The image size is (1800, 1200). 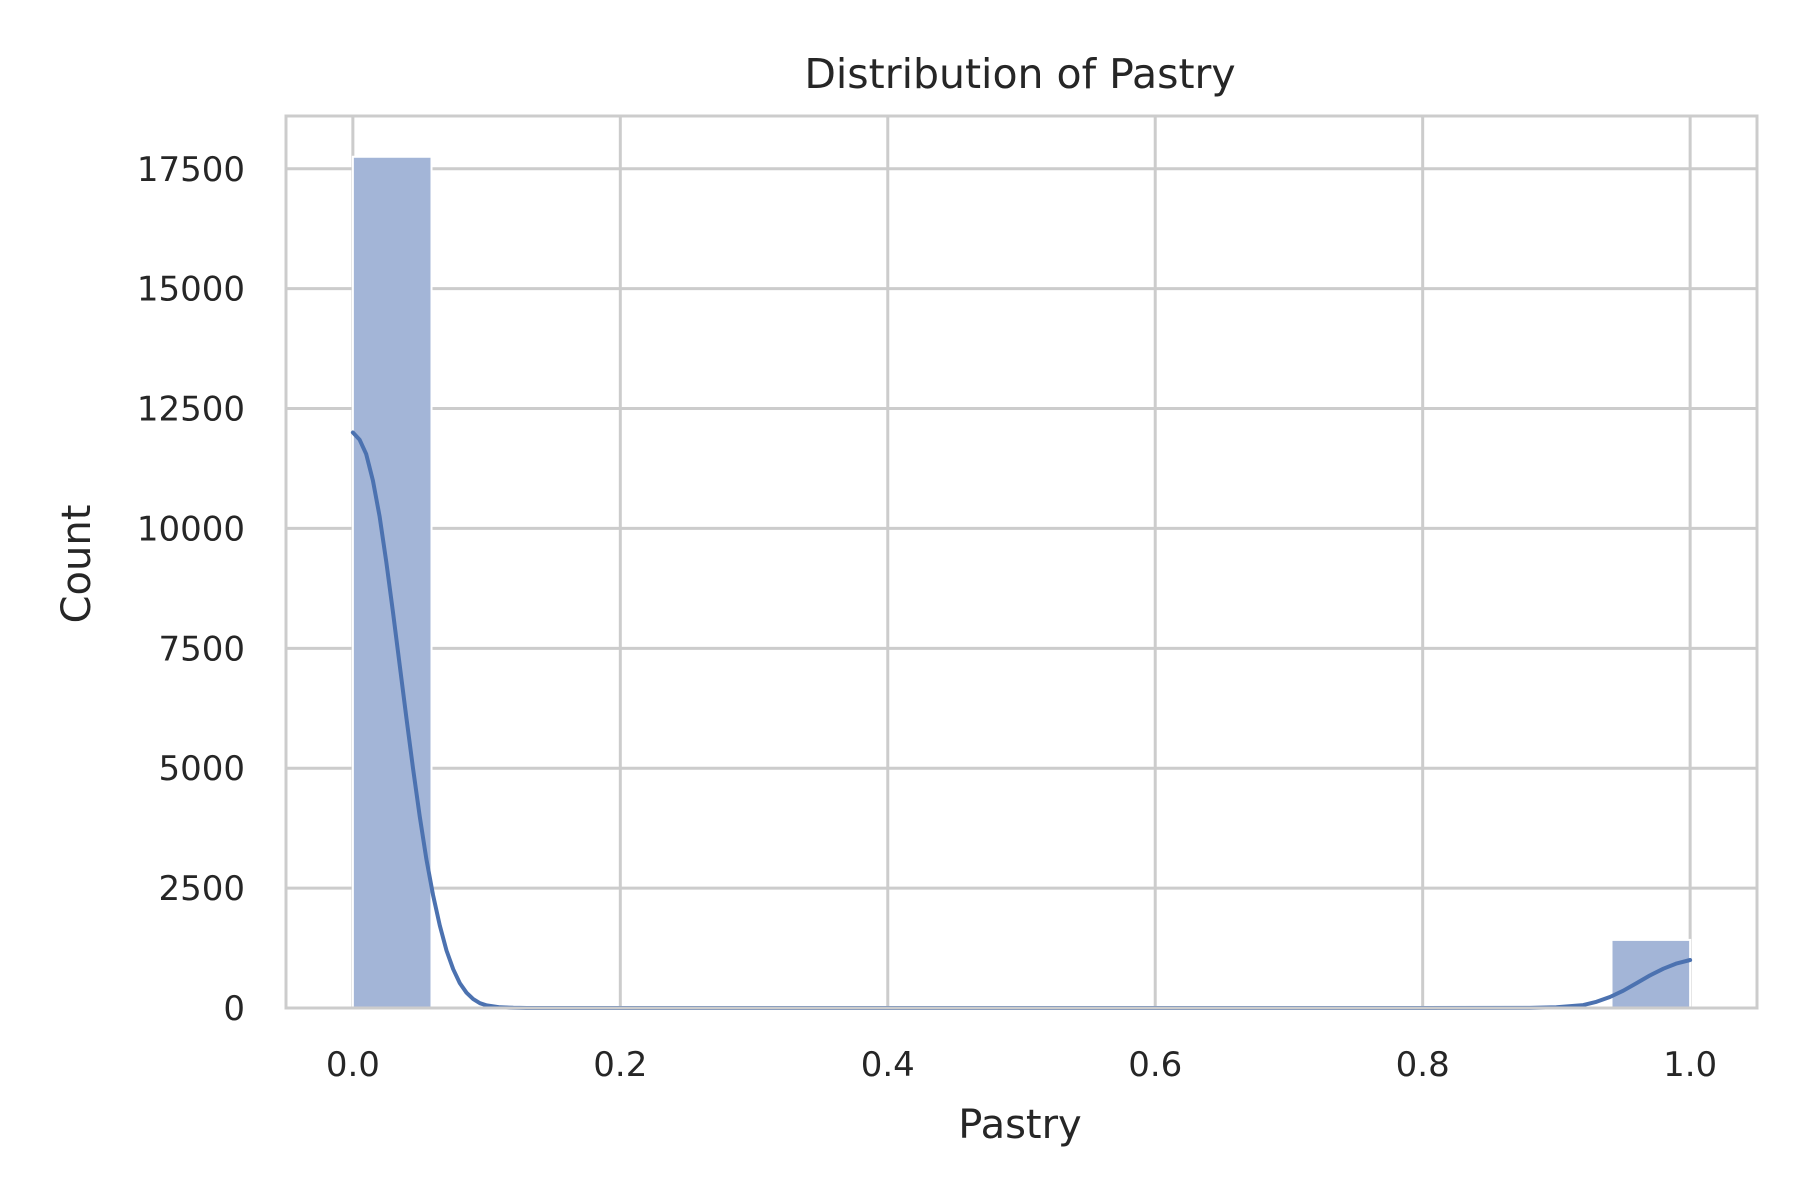 What do you see at coordinates (191, 410) in the screenshot?
I see `y-tick-label: 12500` at bounding box center [191, 410].